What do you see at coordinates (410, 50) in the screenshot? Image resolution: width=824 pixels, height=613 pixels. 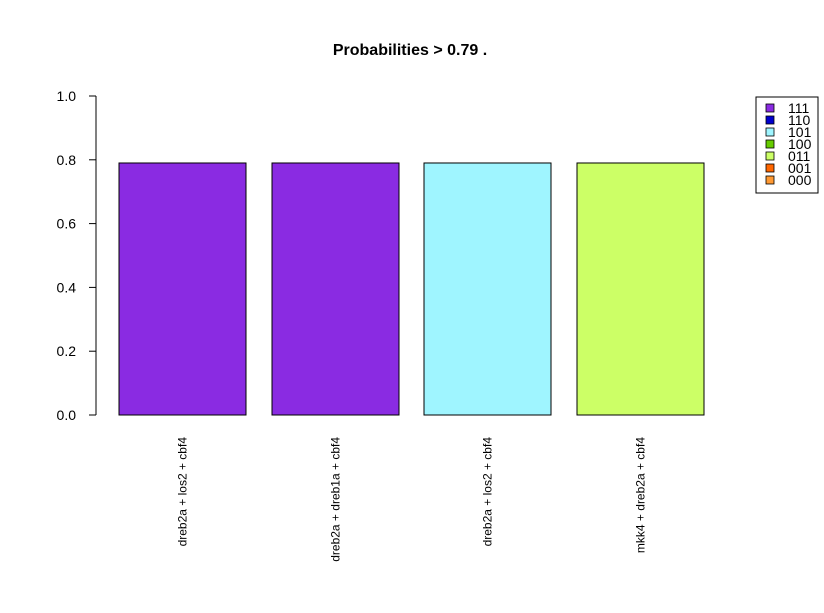 I see `chart-title: Probabilities > 0.79 .` at bounding box center [410, 50].